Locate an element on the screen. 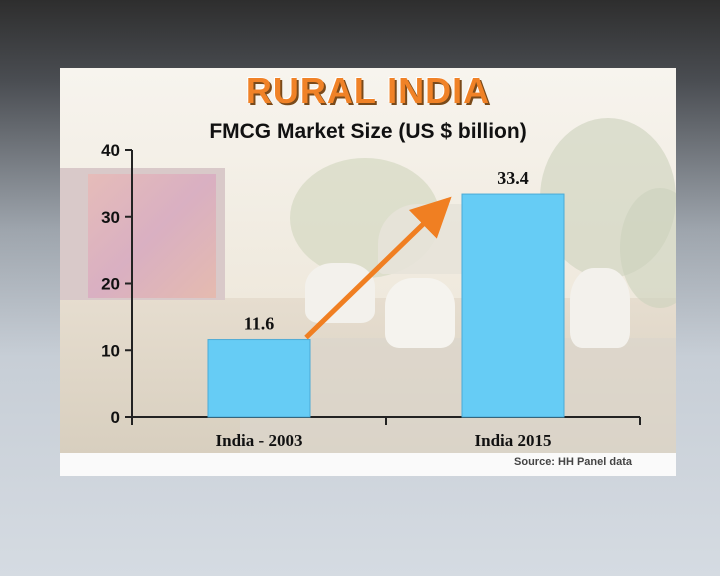 The width and height of the screenshot is (720, 576). category-labels: India - 2003 India 2015 is located at coordinates (384, 440).